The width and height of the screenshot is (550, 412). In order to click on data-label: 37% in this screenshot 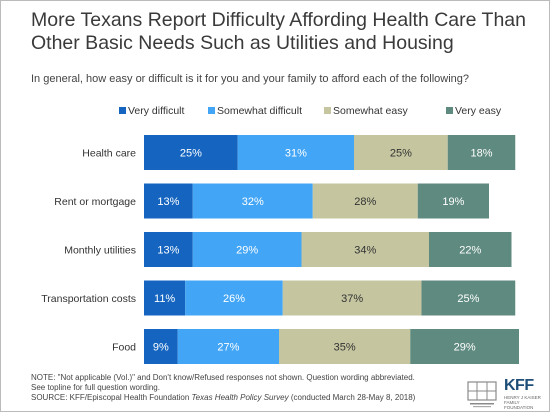, I will do `click(352, 299)`.